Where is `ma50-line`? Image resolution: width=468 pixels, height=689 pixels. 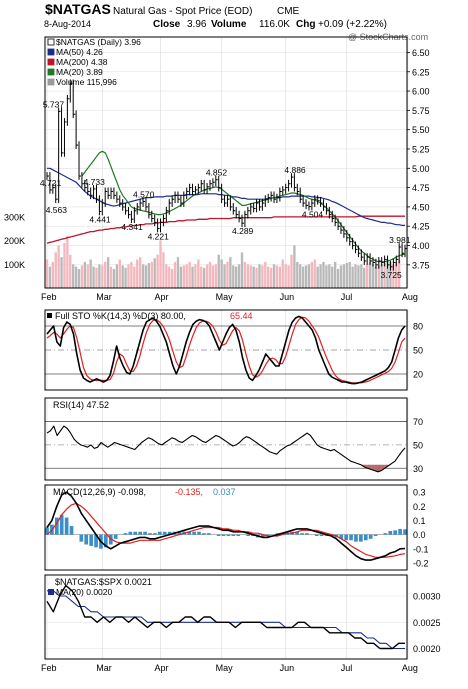 ma50-line is located at coordinates (226, 196).